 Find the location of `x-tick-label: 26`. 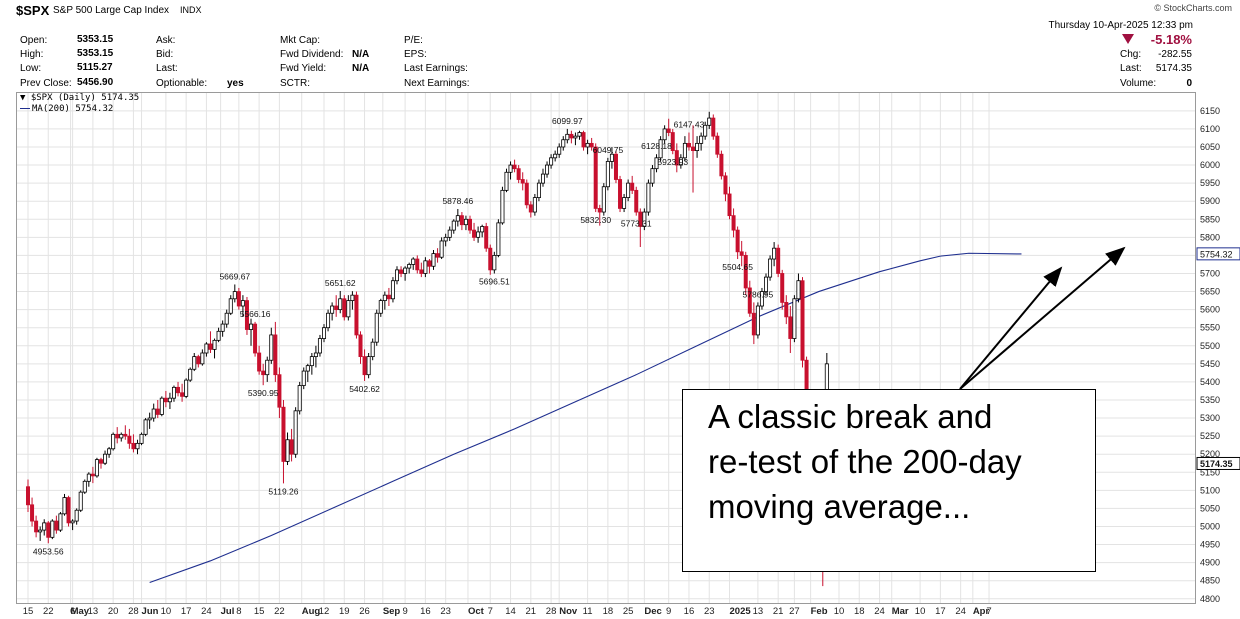

x-tick-label: 26 is located at coordinates (364, 611).